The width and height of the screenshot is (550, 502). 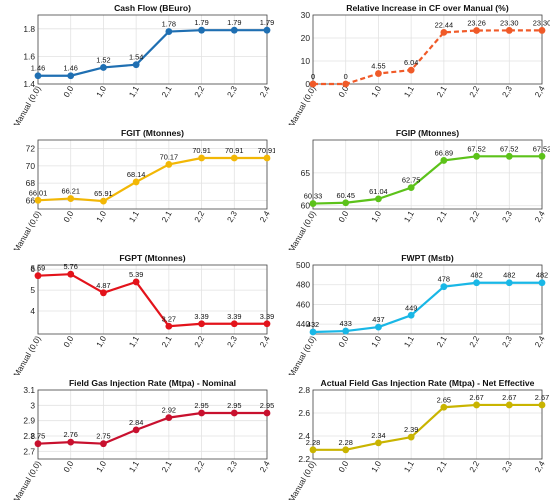 What do you see at coordinates (200, 466) in the screenshot?
I see `chart-6-xtick-label: 2,2` at bounding box center [200, 466].